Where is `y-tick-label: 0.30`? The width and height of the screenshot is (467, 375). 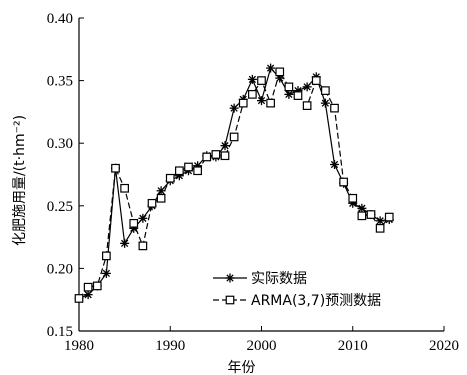 y-tick-label: 0.30 is located at coordinates (60, 144).